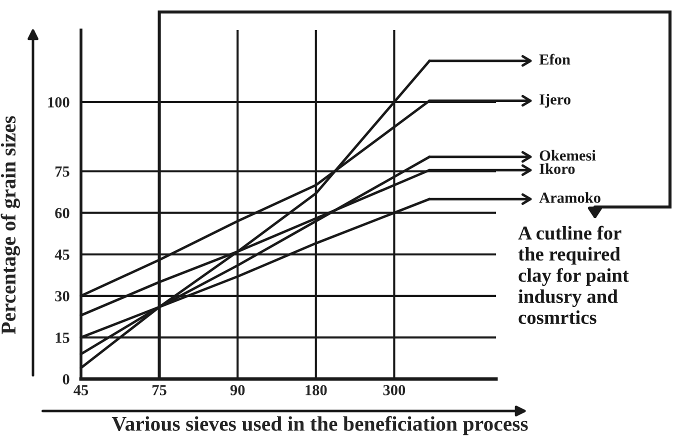  What do you see at coordinates (10, 225) in the screenshot?
I see `y-axis-title: Percentage of grain sizes` at bounding box center [10, 225].